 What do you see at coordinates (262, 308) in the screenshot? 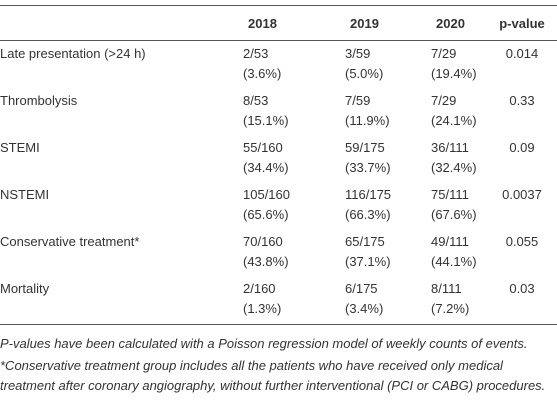
I see `percent: (1.3%)` at bounding box center [262, 308].